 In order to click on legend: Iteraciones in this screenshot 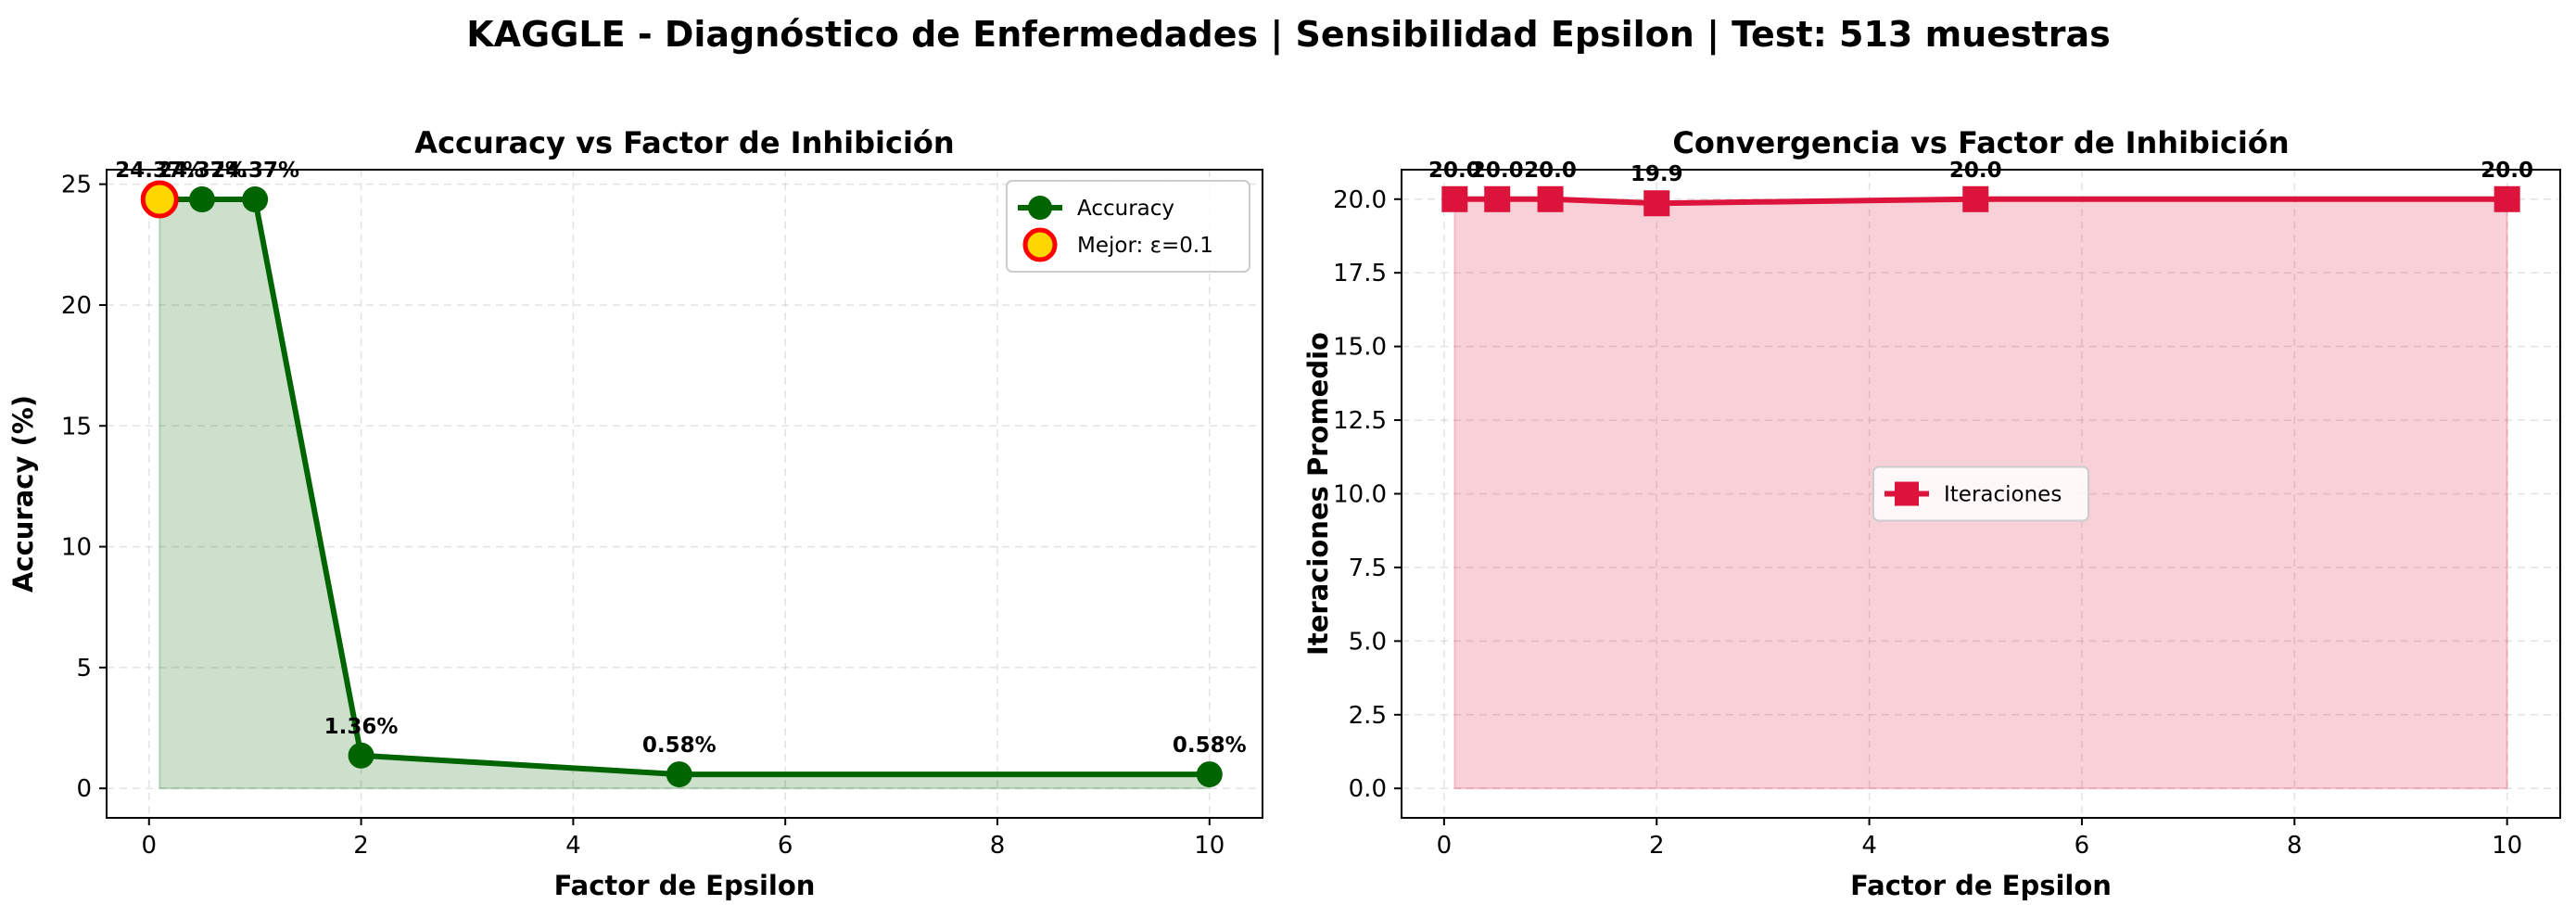, I will do `click(1980, 493)`.